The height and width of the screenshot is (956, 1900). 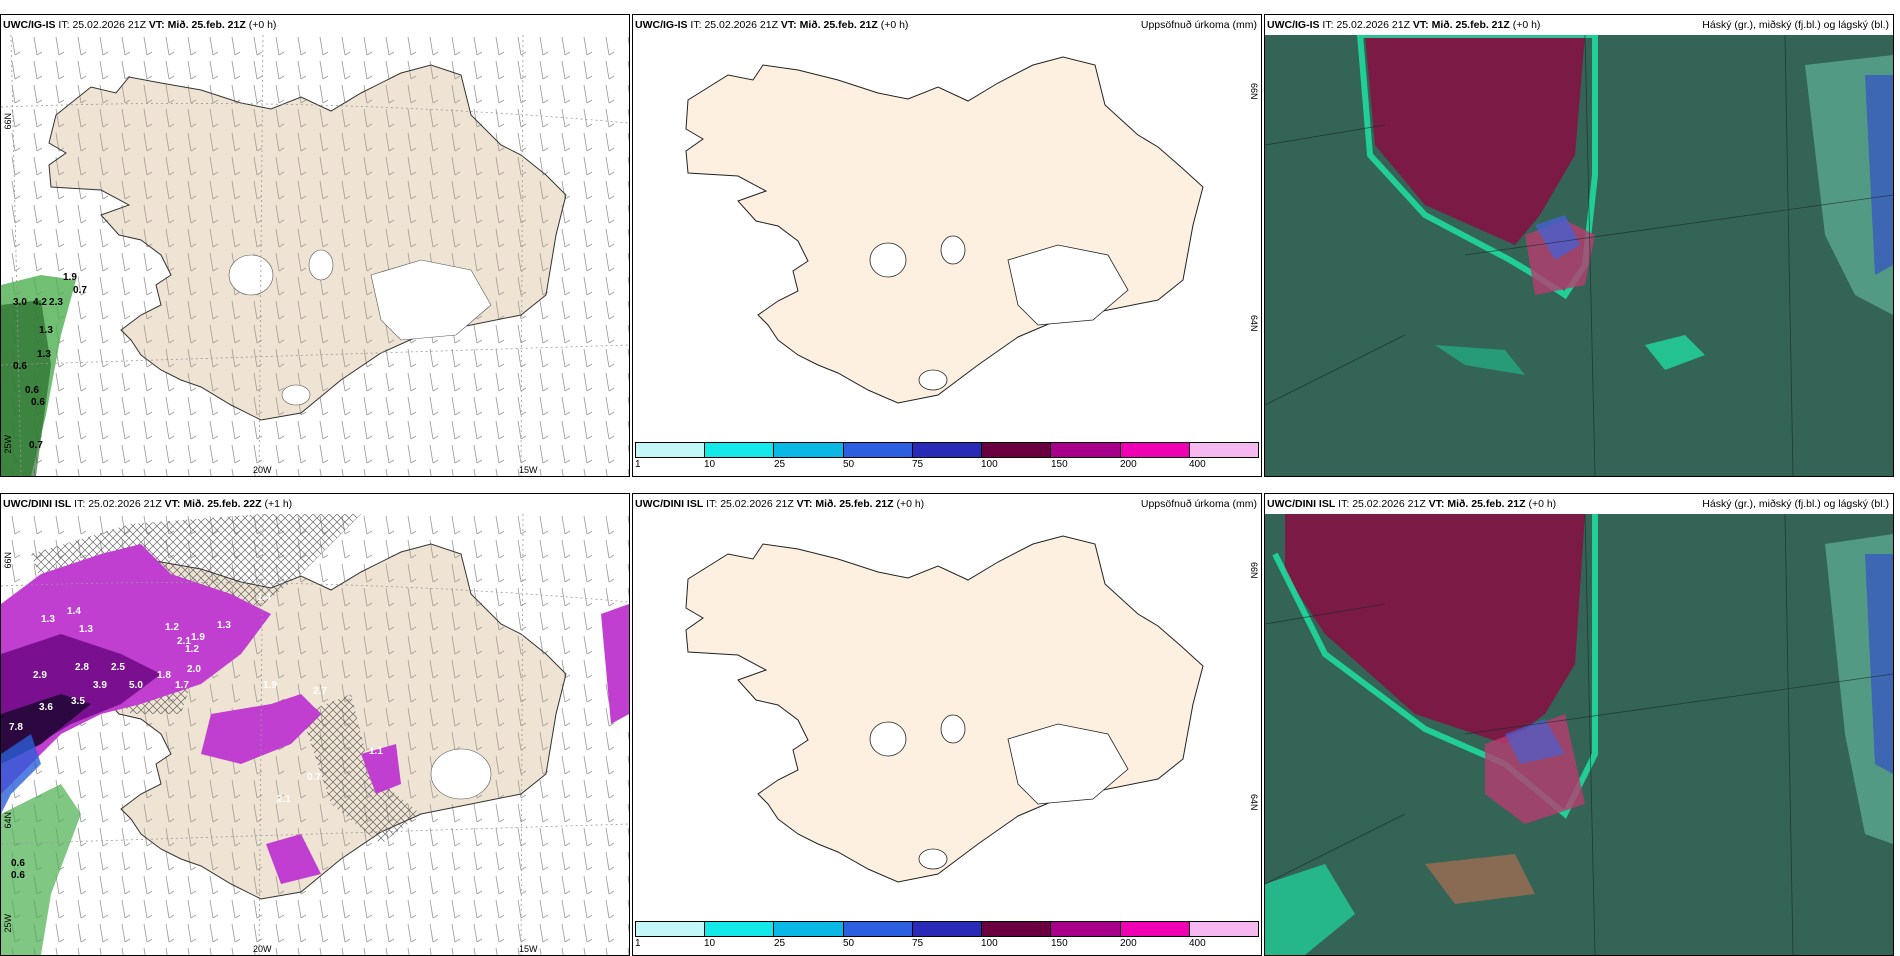 What do you see at coordinates (56, 302) in the screenshot?
I see `precip-value: 2.3` at bounding box center [56, 302].